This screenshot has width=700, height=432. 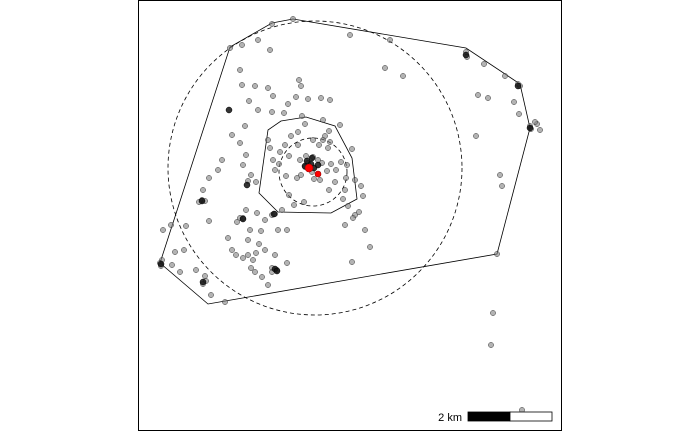 What do you see at coordinates (450, 418) in the screenshot?
I see `scalebar-label: 2 km` at bounding box center [450, 418].